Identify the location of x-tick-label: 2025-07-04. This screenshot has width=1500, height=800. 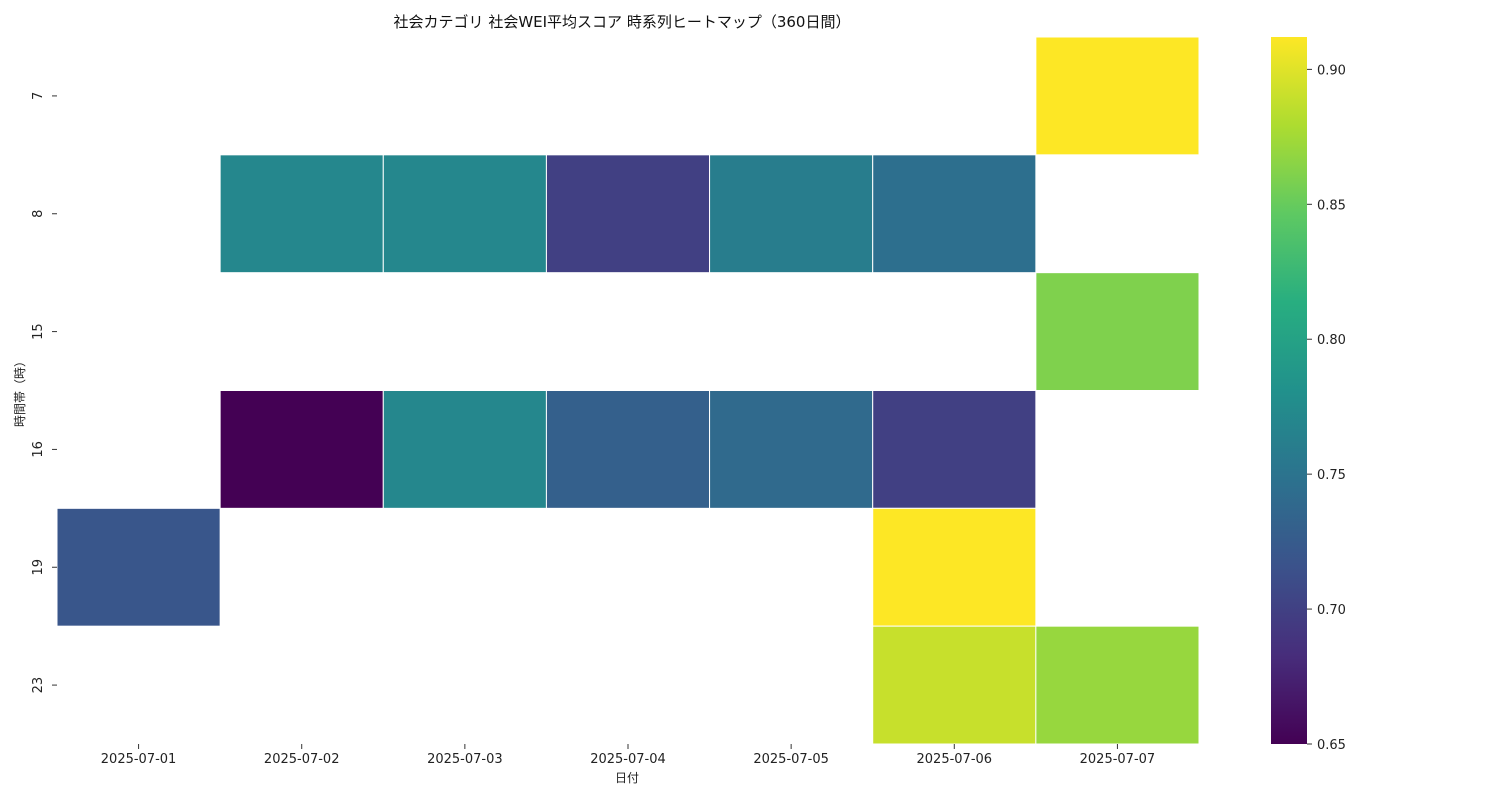
(628, 759).